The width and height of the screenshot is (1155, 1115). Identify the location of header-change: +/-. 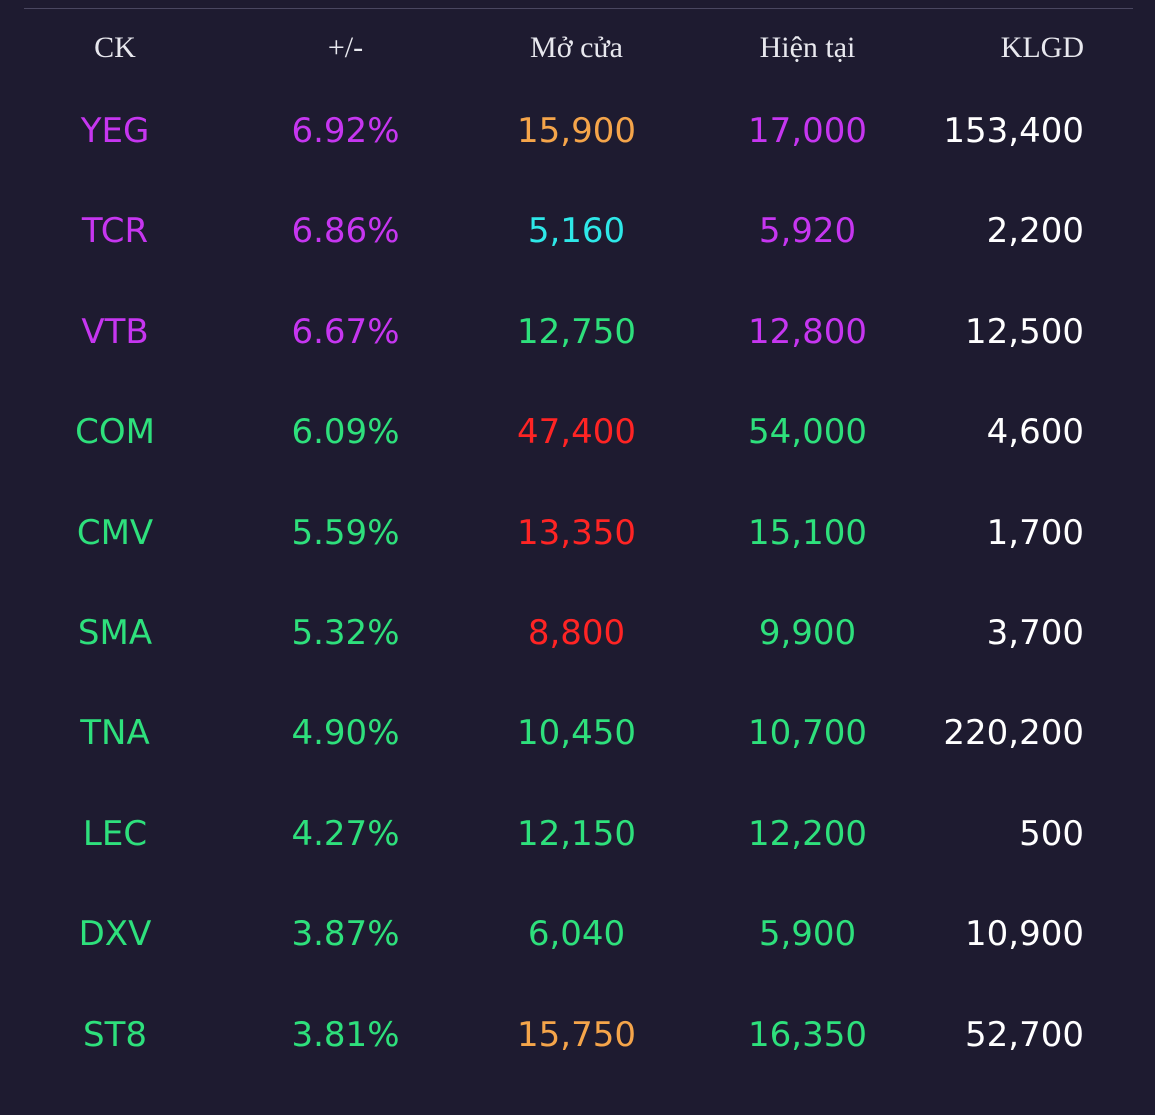
(345, 47).